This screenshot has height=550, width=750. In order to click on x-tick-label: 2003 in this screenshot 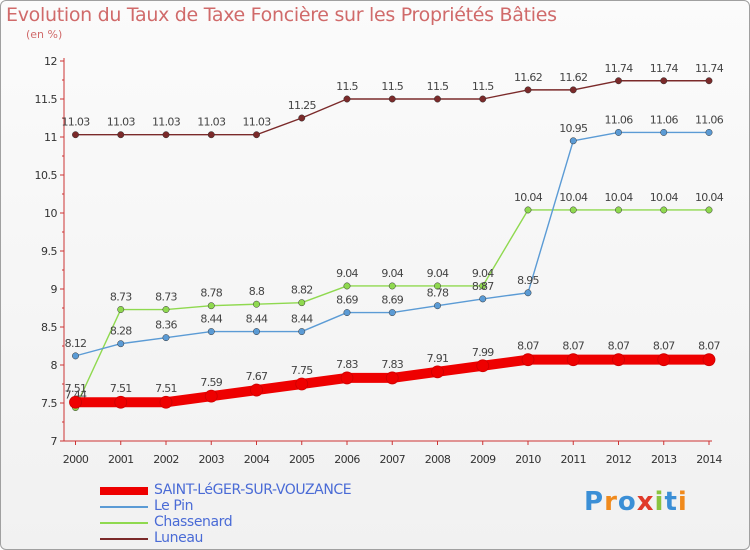, I will do `click(211, 459)`.